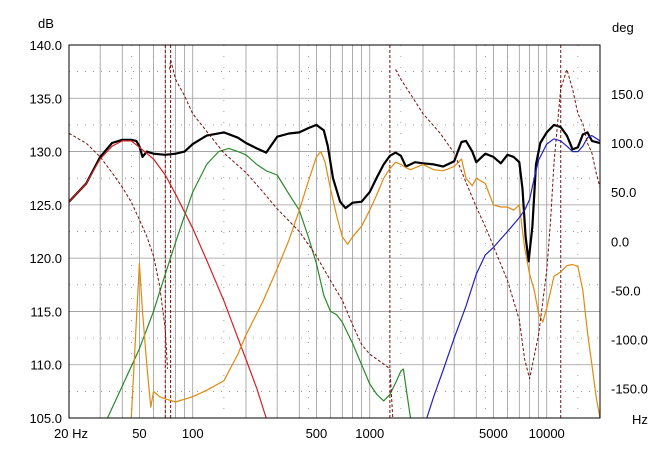  Describe the element at coordinates (369, 433) in the screenshot. I see `x-tick-label: 1000` at that location.